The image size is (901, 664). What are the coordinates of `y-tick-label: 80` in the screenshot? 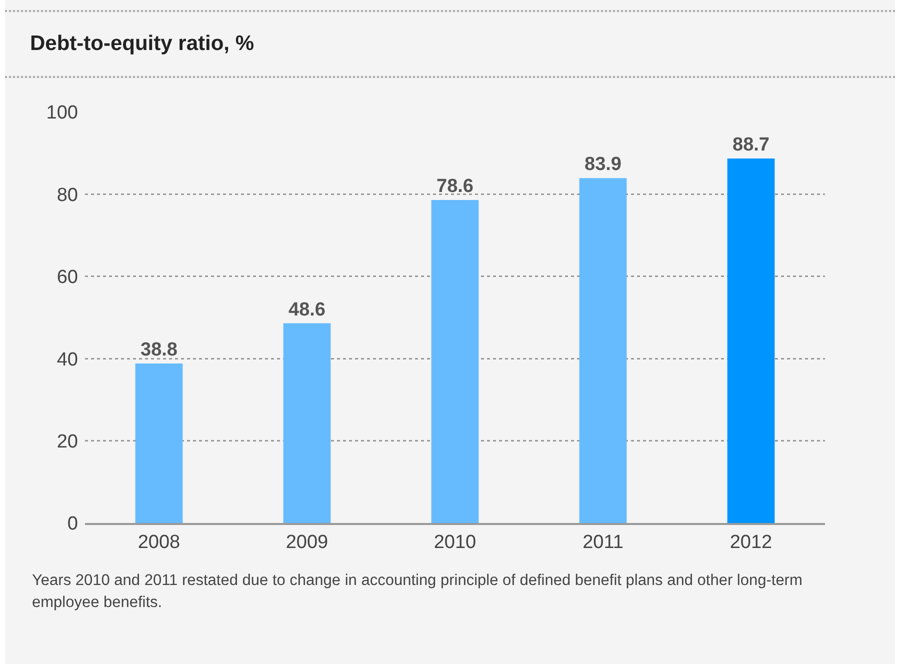 It's located at (67, 195).